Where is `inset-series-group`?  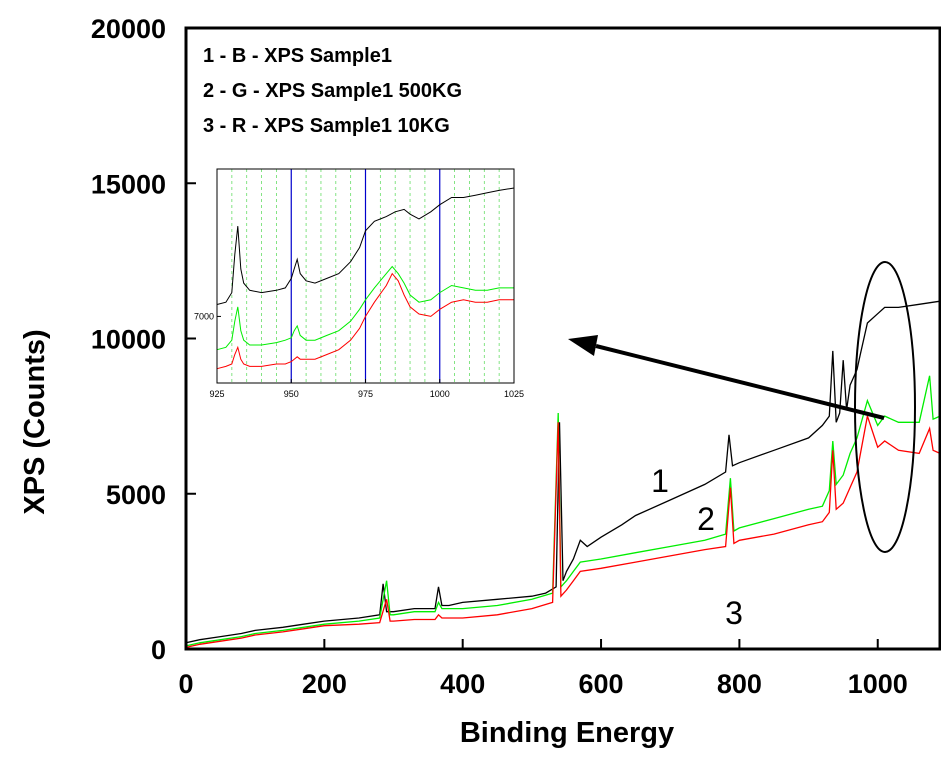
inset-series-group is located at coordinates (365, 278).